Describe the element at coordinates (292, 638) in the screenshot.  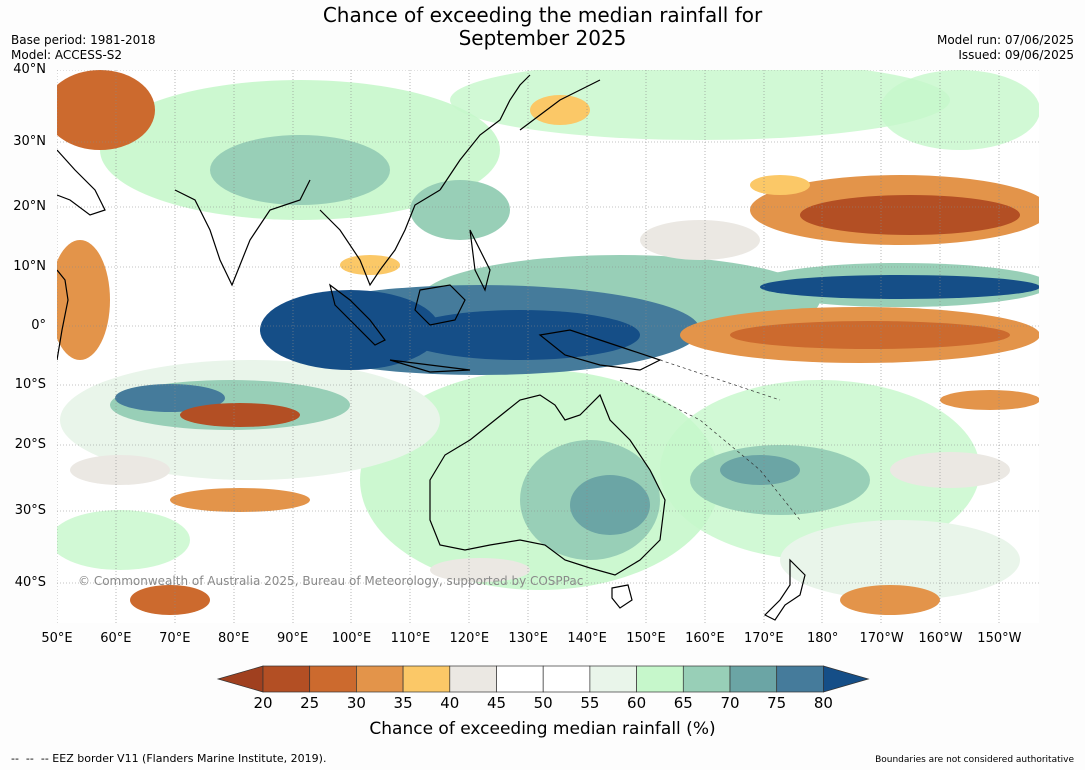
I see `lon-label: 90°E` at that location.